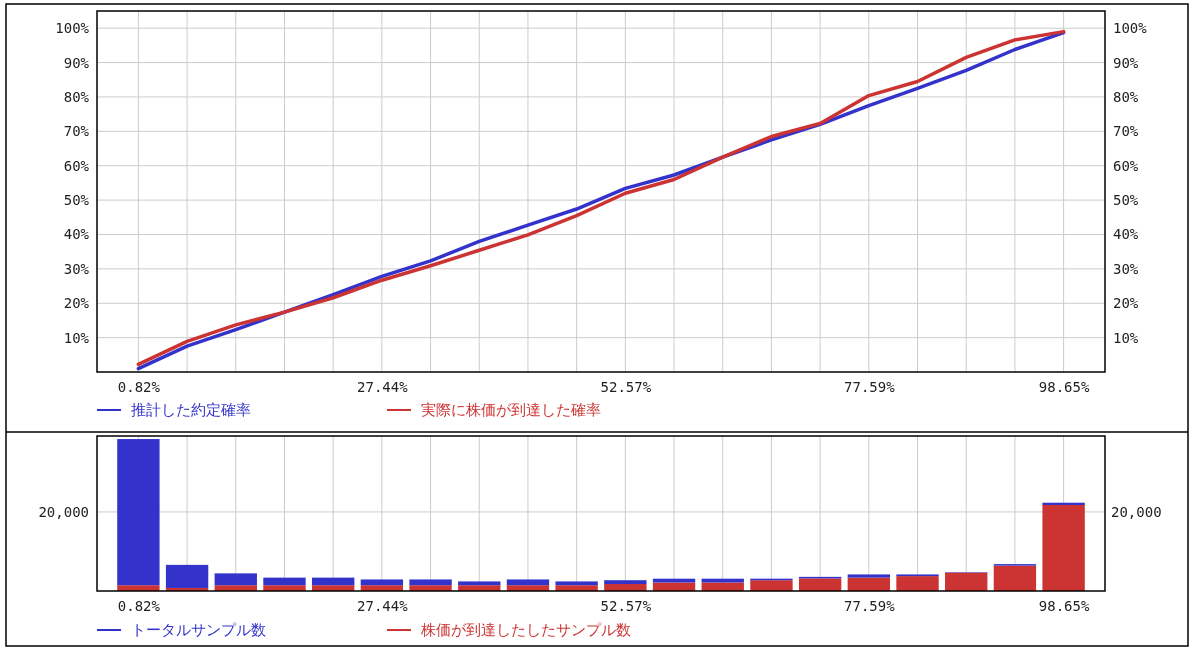 The height and width of the screenshot is (649, 1193). What do you see at coordinates (1126, 337) in the screenshot?
I see `y2-tick-label: 10%` at bounding box center [1126, 337].